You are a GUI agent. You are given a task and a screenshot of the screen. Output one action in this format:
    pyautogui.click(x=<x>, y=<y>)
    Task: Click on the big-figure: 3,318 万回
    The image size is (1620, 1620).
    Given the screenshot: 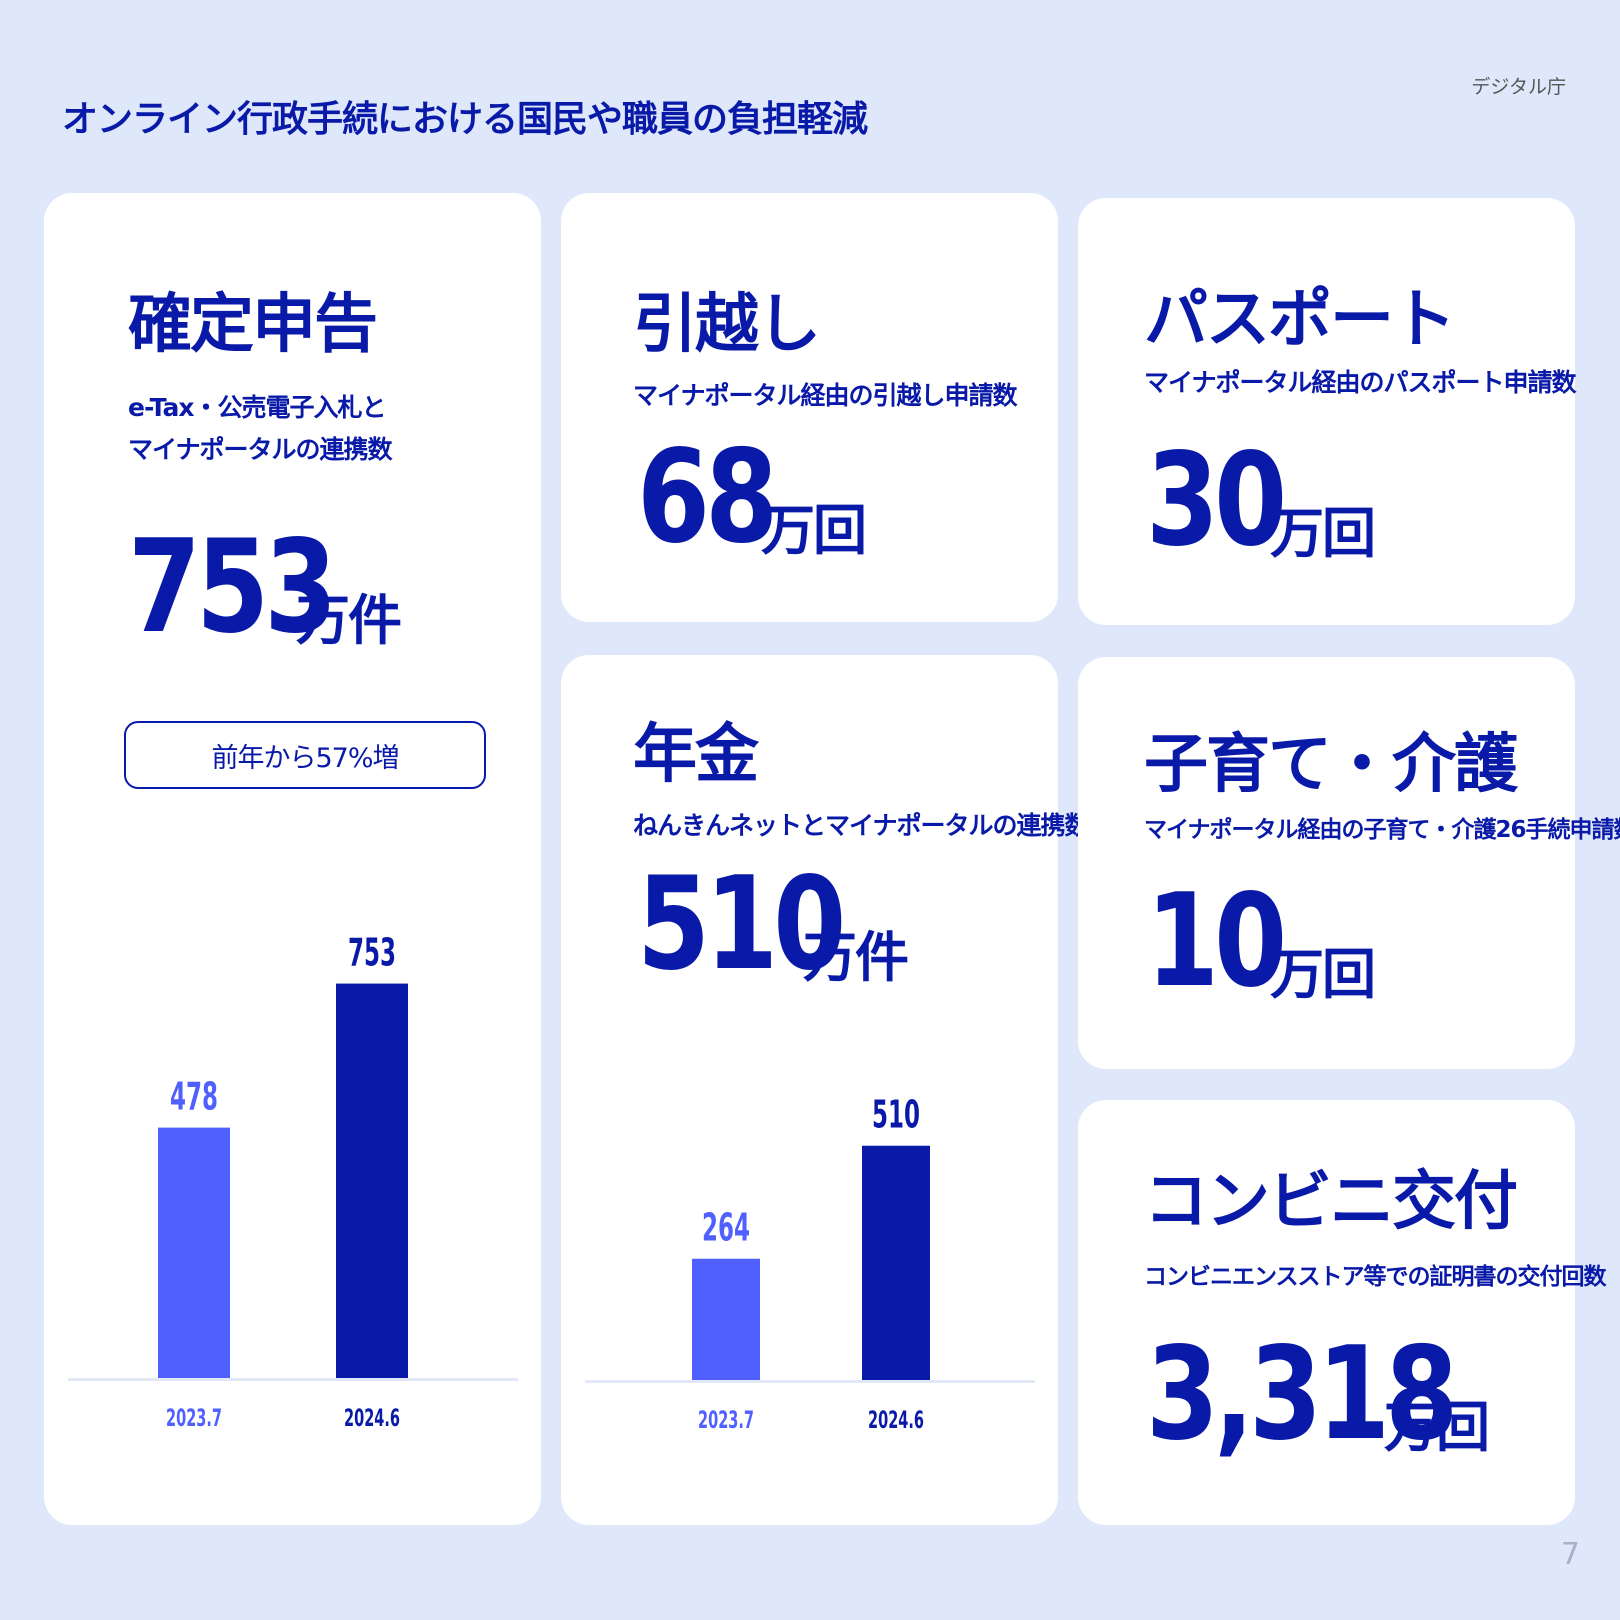 What is the action you would take?
    pyautogui.click(x=1356, y=1395)
    